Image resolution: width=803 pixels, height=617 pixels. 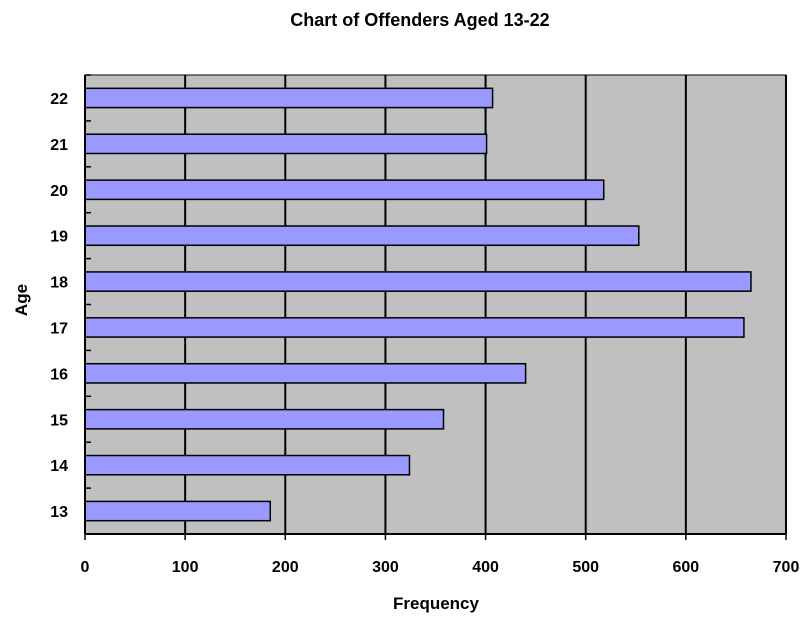 What do you see at coordinates (285, 567) in the screenshot?
I see `x-tick-label-200: 200` at bounding box center [285, 567].